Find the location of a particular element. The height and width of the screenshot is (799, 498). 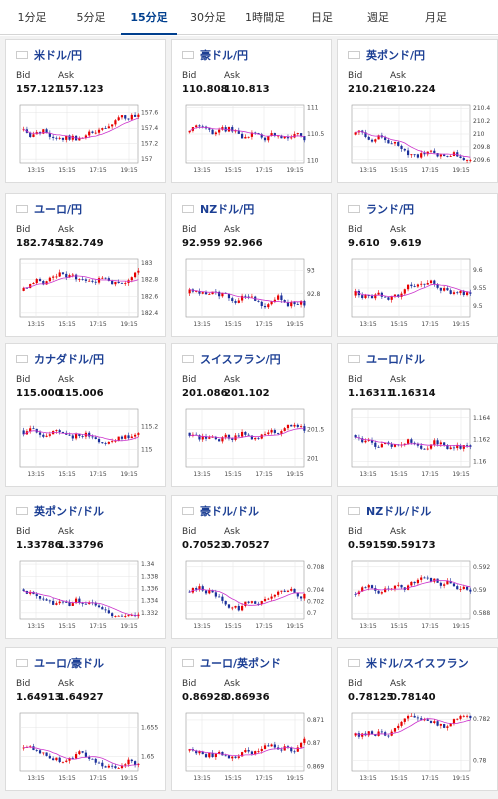

pair-link: 英ポンド/ドル is located at coordinates (60, 511).